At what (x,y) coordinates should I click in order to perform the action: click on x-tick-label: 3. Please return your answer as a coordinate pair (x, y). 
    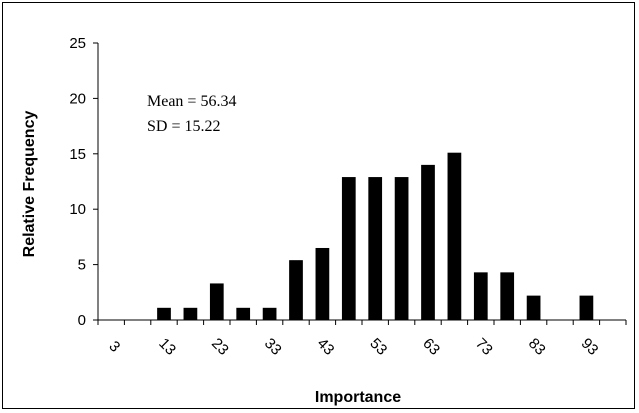
    Looking at the image, I should click on (114, 347).